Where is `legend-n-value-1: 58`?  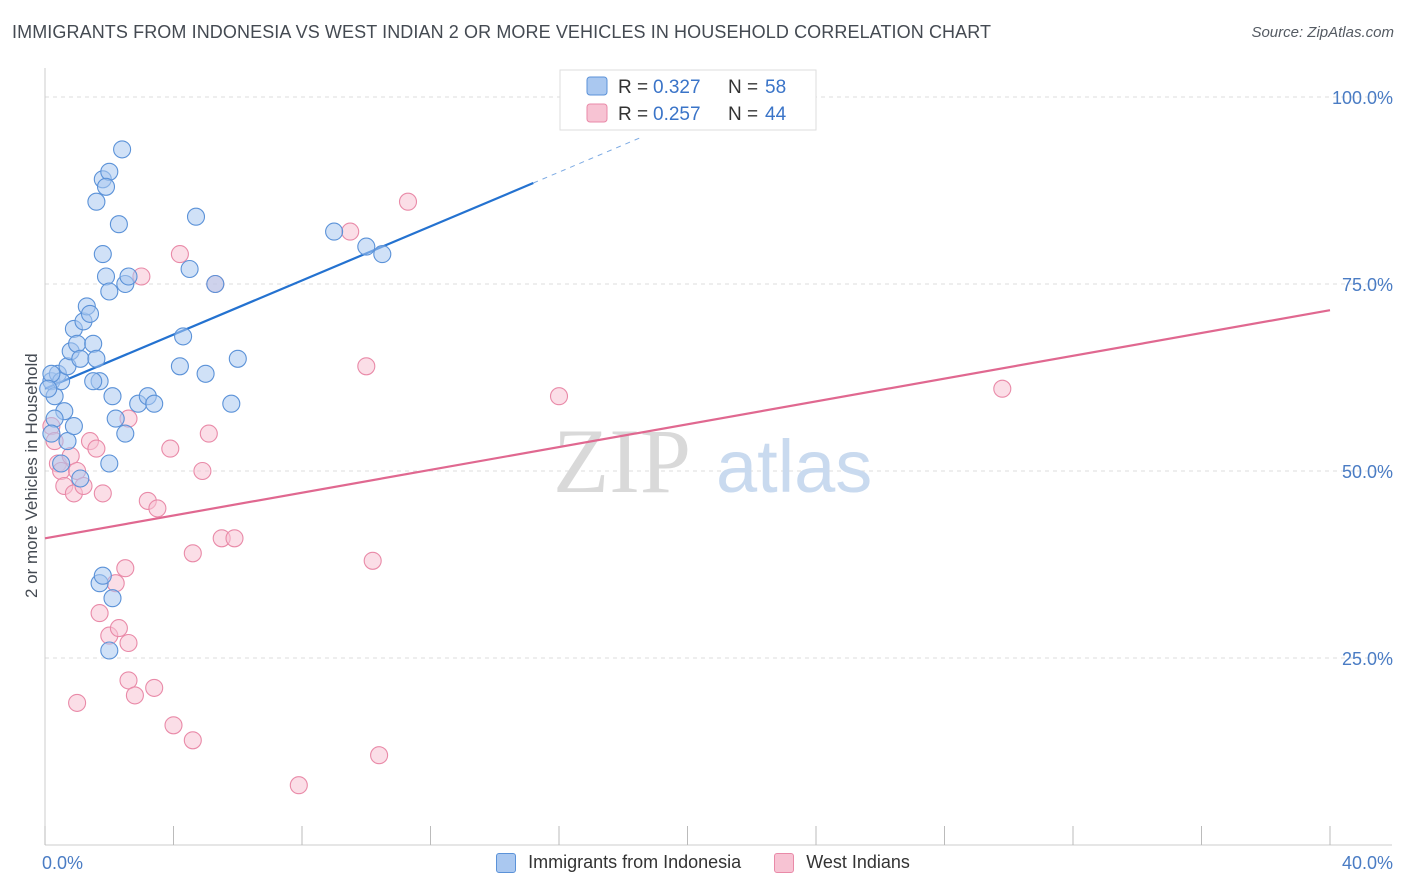
legend-n-value-1: 58 is located at coordinates (775, 87).